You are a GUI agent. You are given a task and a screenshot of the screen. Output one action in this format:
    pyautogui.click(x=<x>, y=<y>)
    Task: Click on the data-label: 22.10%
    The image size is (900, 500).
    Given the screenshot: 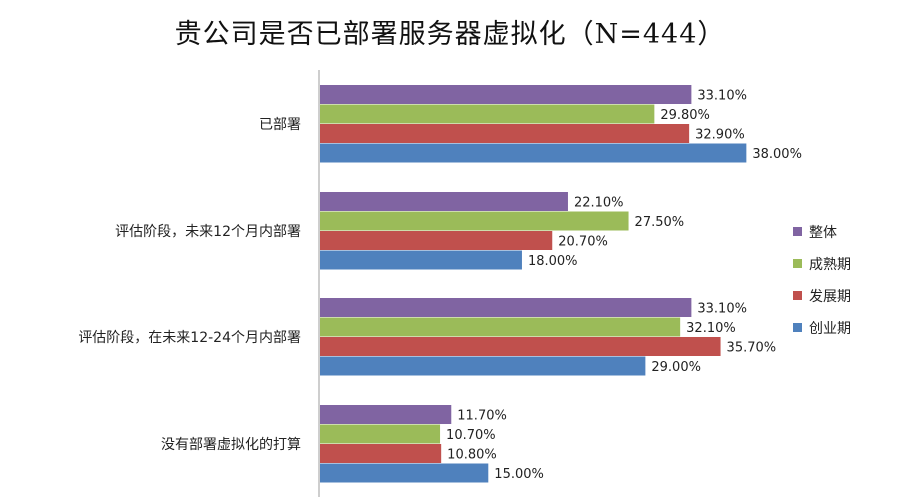 What is the action you would take?
    pyautogui.click(x=599, y=203)
    